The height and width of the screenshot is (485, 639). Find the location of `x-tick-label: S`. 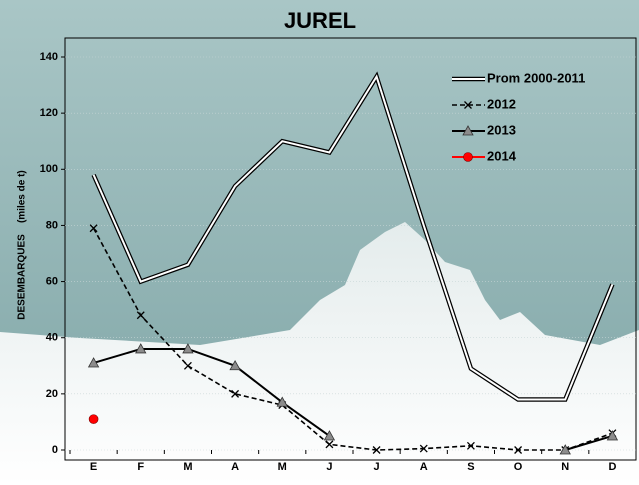

x-tick-label: S is located at coordinates (470, 467).